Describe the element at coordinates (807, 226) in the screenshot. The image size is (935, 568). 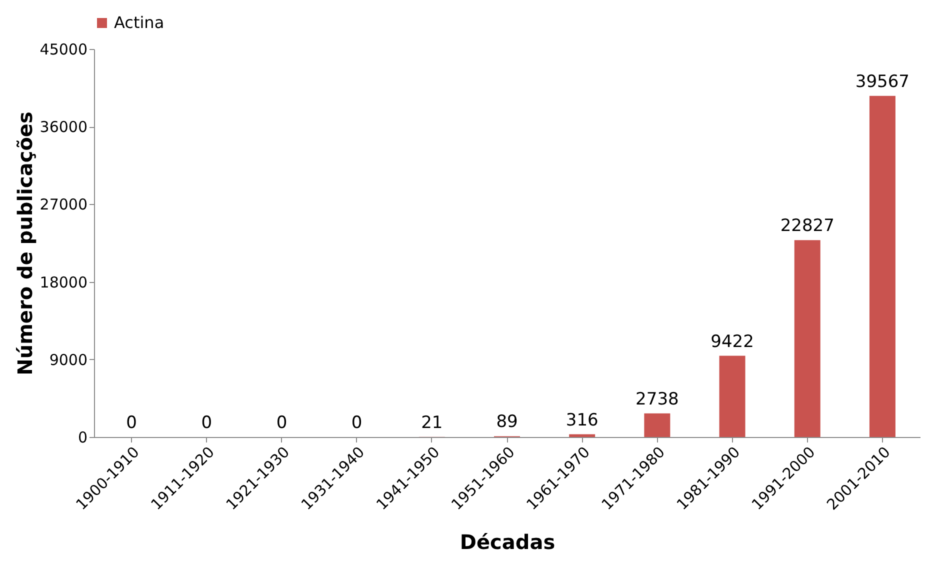
I see `data-label: 22827` at that location.